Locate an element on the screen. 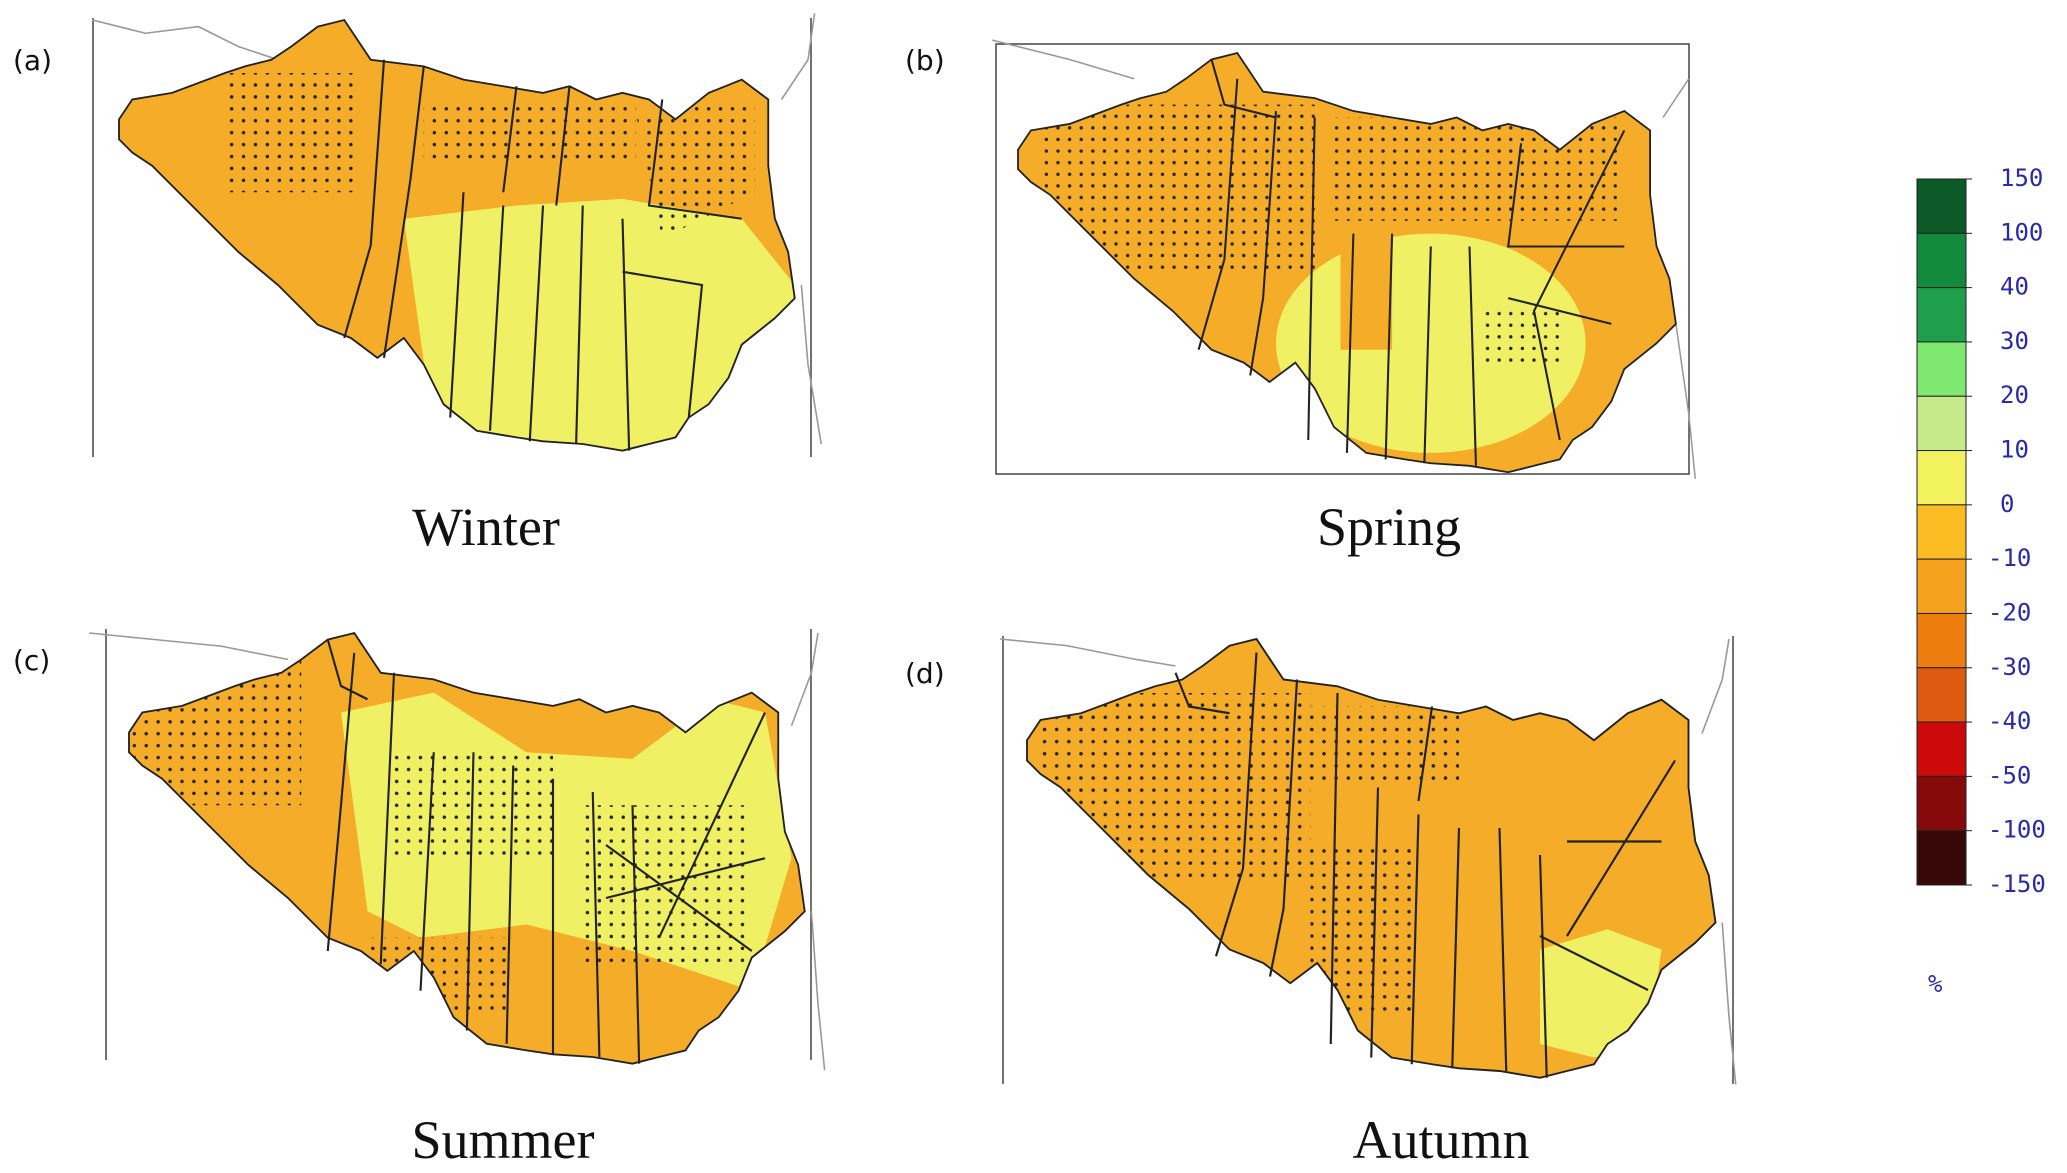 This screenshot has width=2067, height=1173. colorbar-tick-label: -20 is located at coordinates (2009, 612).